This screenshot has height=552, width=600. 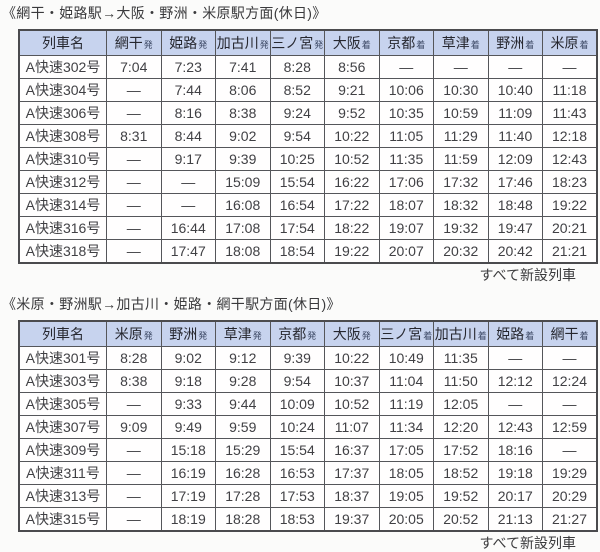 What do you see at coordinates (515, 381) in the screenshot?
I see `time-cell: 12:12` at bounding box center [515, 381].